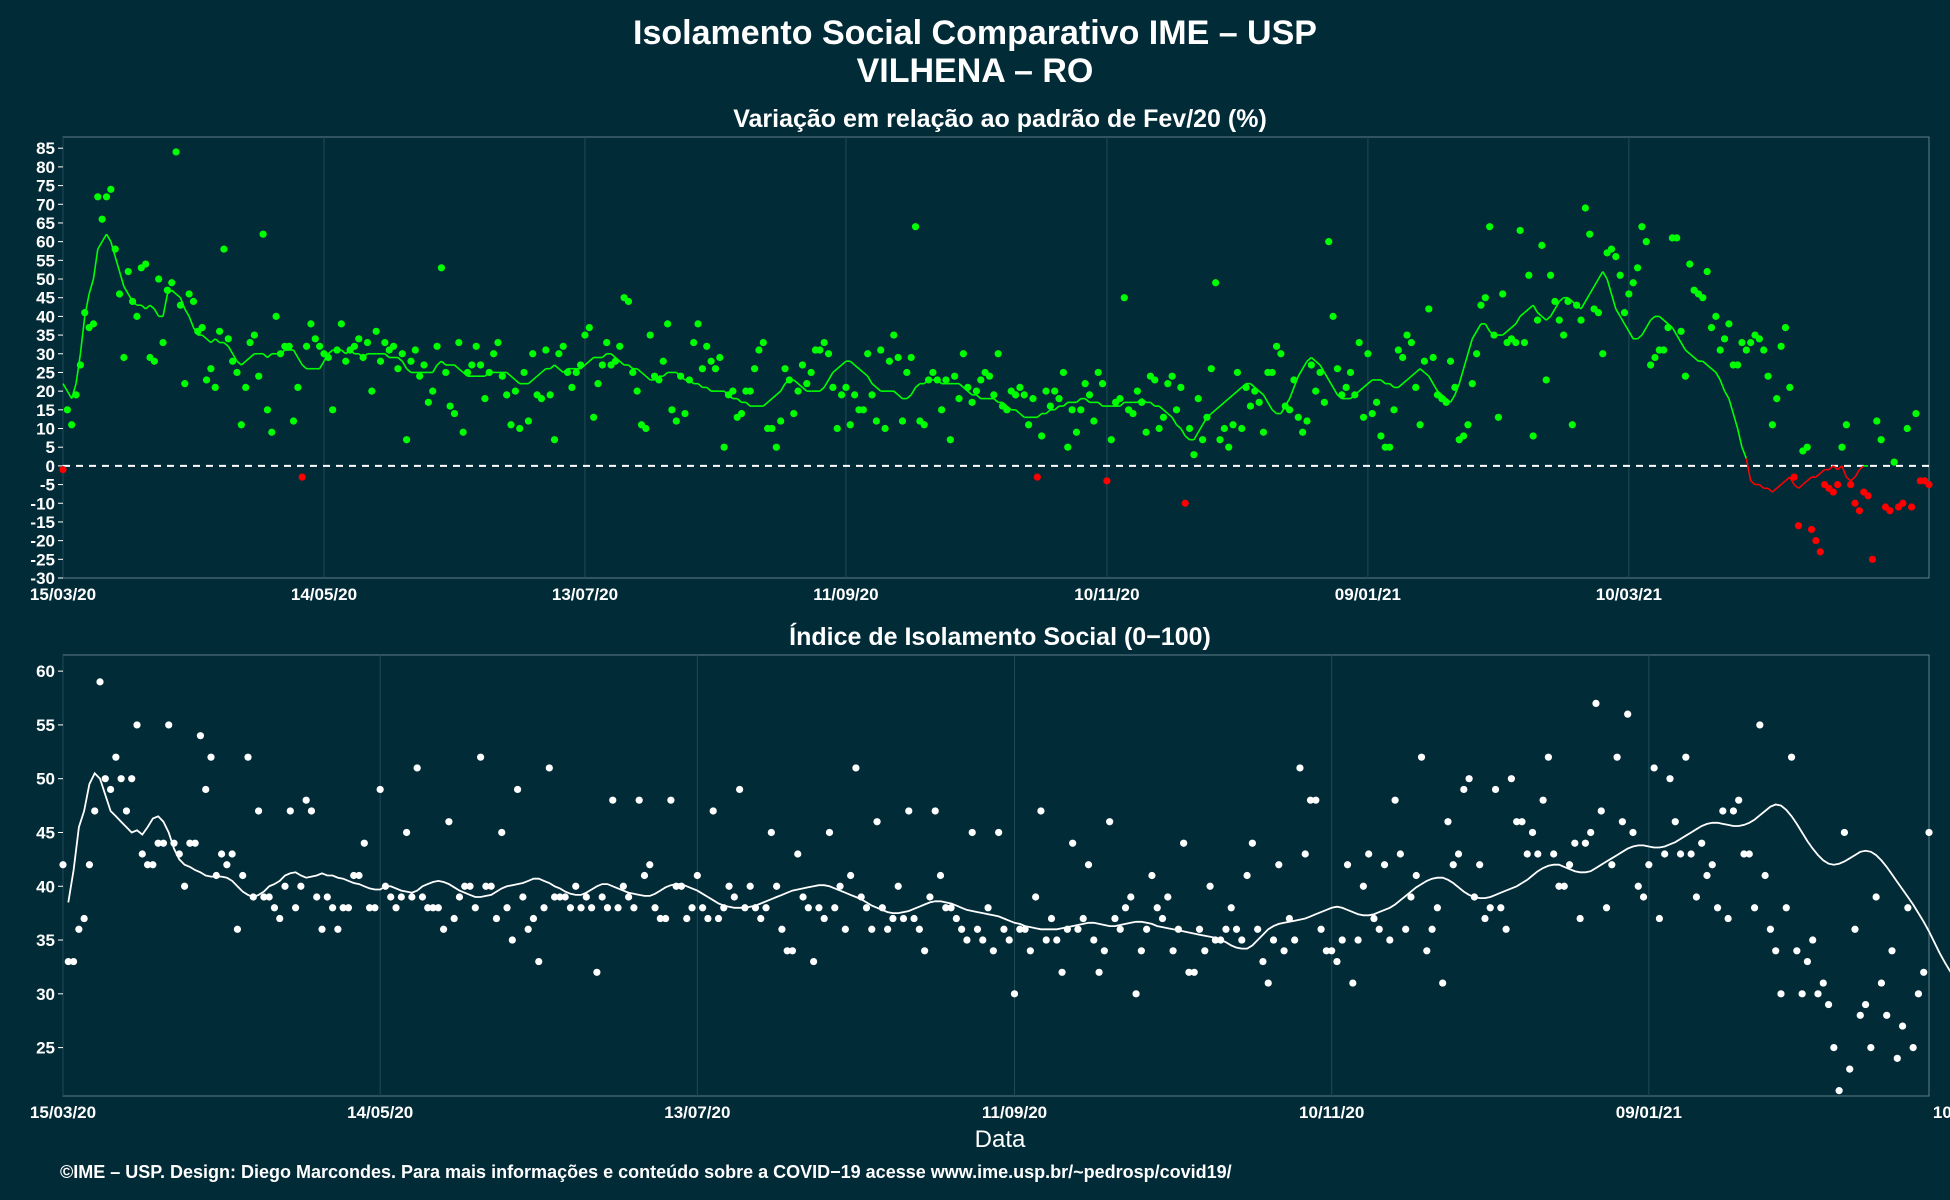  Describe the element at coordinates (45, 260) in the screenshot. I see `y-tick-label: 55` at that location.